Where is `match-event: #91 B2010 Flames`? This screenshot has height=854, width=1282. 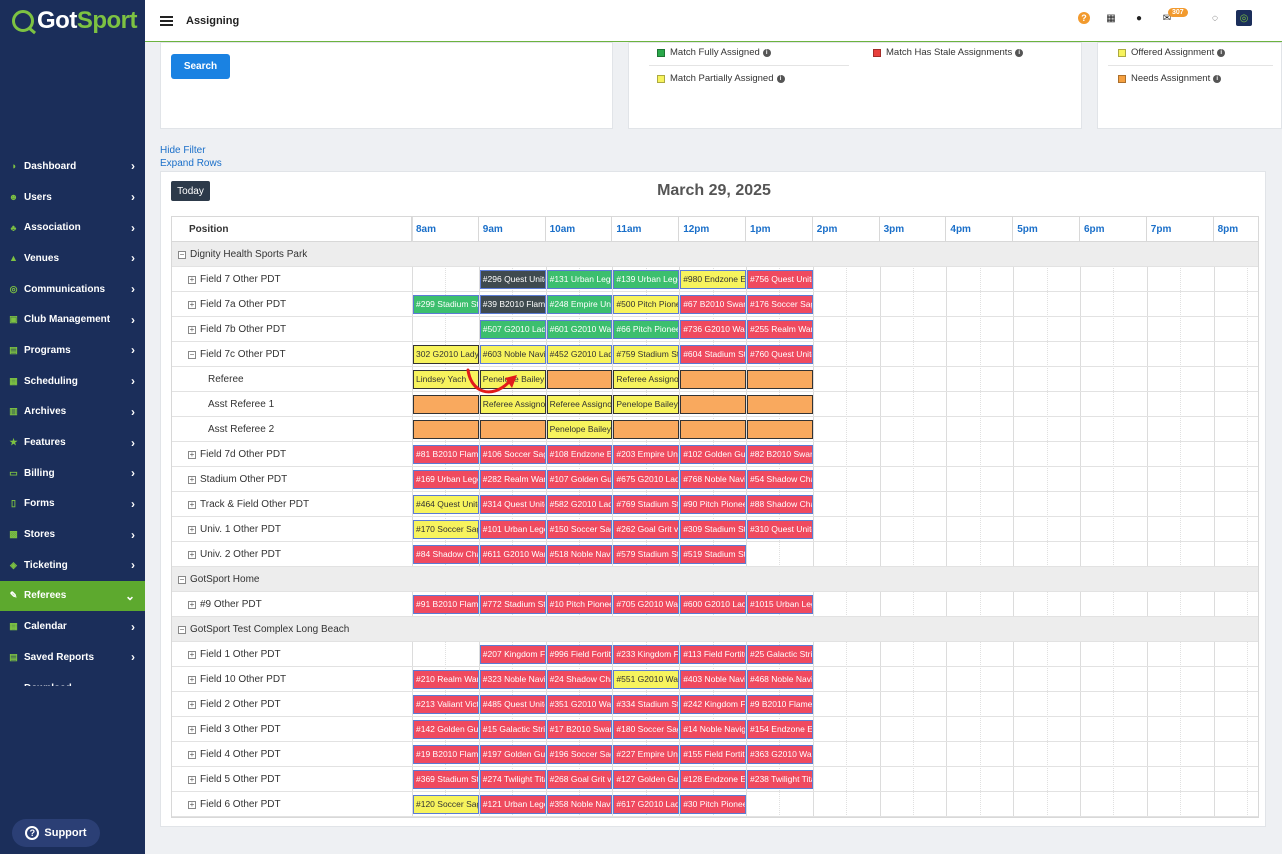
match-event: #91 B2010 Flames is located at coordinates (446, 604).